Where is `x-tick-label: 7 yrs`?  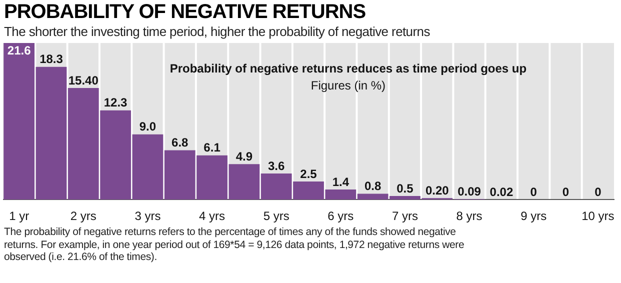
x-tick-label: 7 yrs is located at coordinates (405, 216).